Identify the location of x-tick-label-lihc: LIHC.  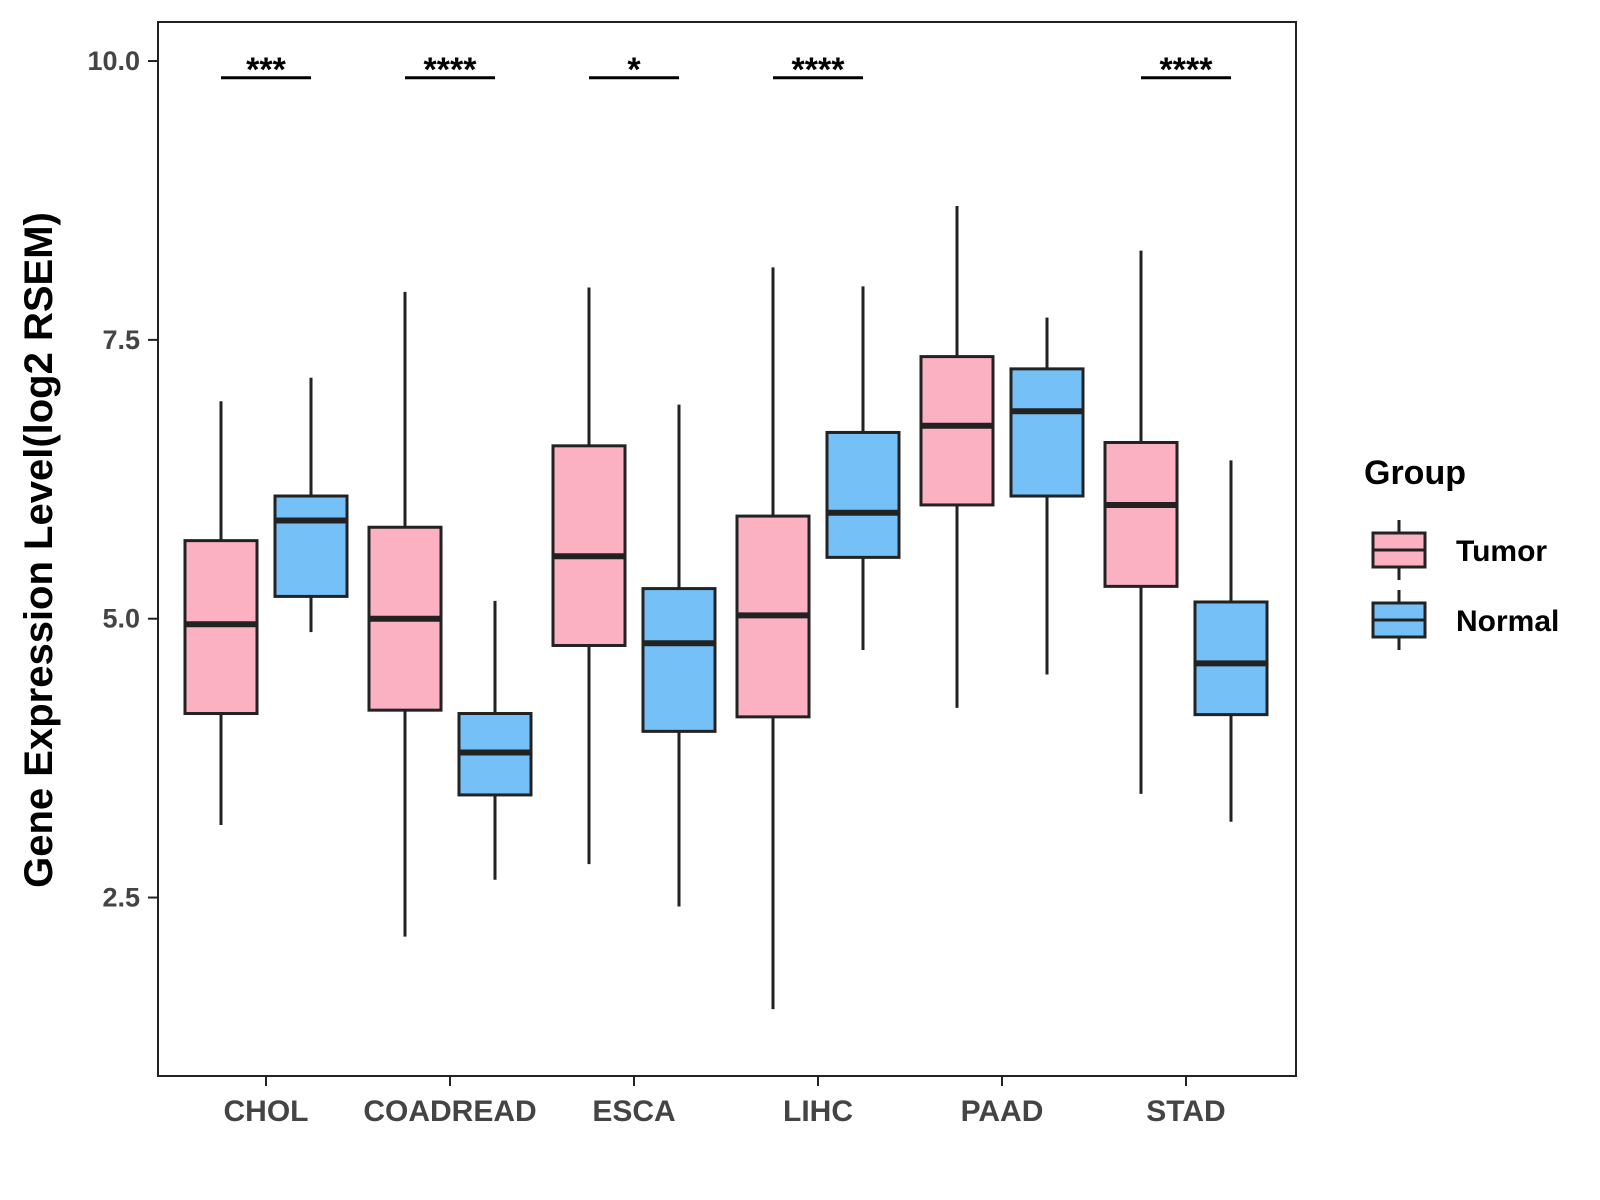
(818, 1111).